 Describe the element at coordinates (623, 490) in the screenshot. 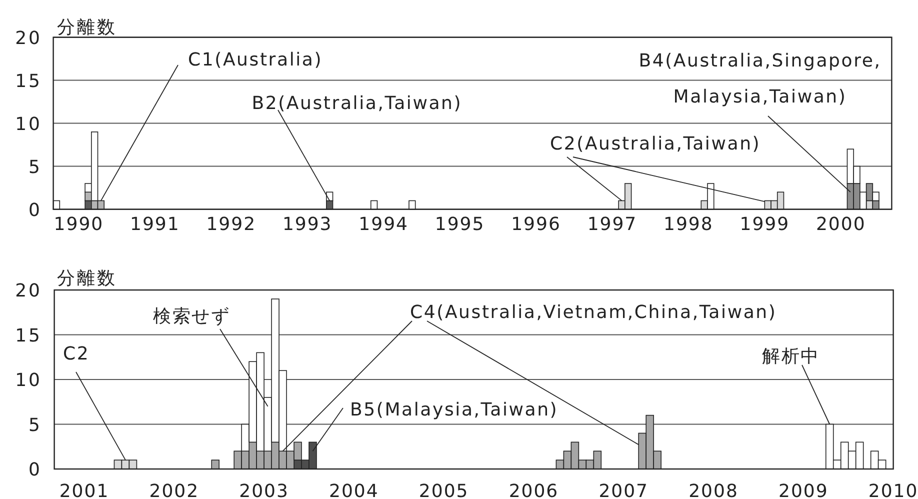

I see `x-tick-label: 2007` at that location.